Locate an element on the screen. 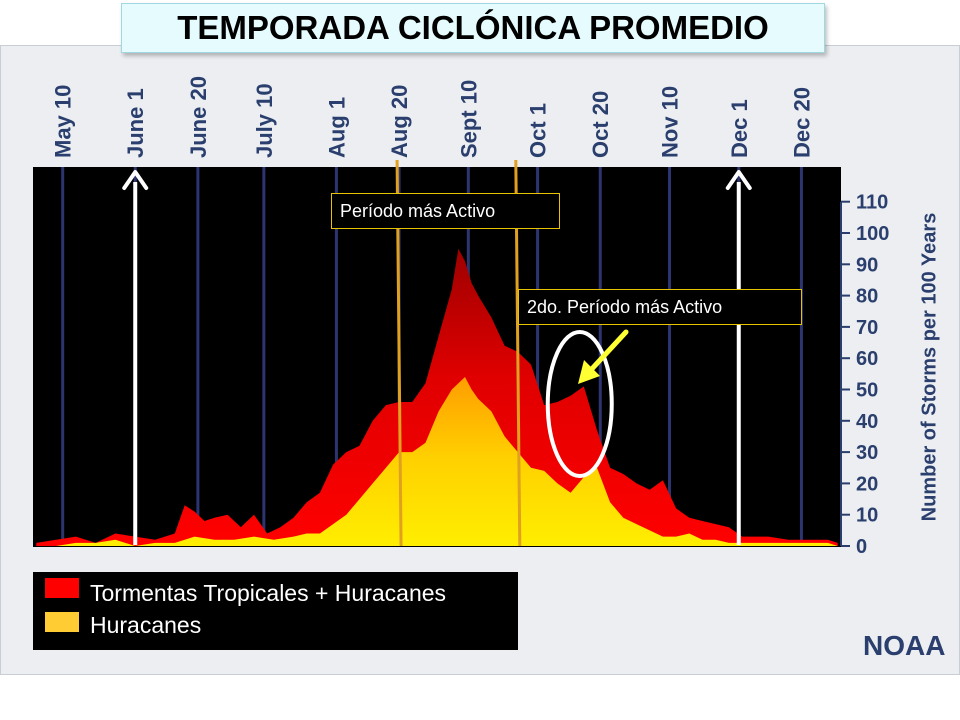 This screenshot has width=960, height=720. legend-label-hurricanes: Huracanes is located at coordinates (146, 625).